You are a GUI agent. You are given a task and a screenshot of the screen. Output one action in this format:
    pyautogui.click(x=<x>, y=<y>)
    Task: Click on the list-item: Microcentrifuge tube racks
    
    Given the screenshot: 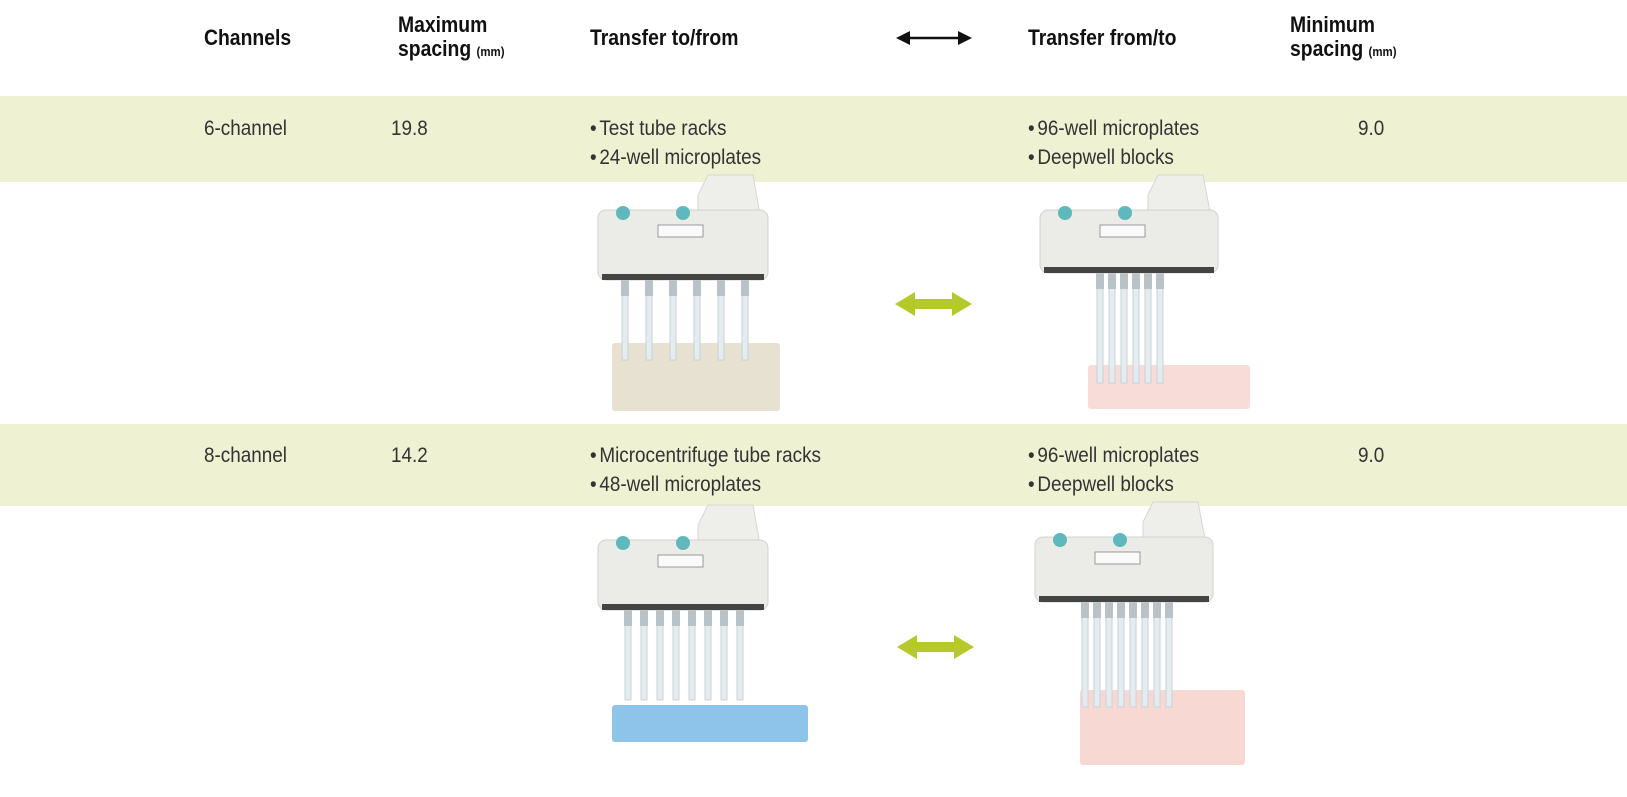 What is the action you would take?
    pyautogui.click(x=705, y=455)
    